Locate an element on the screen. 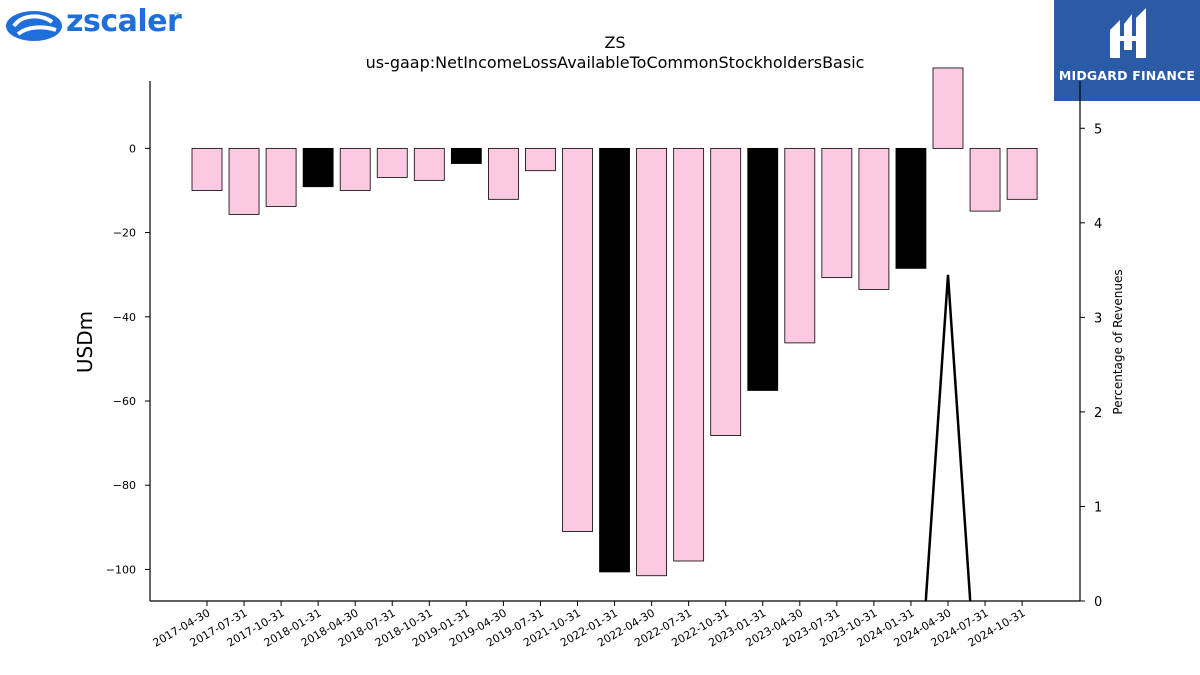  y-tick-label: −40 is located at coordinates (124, 317).